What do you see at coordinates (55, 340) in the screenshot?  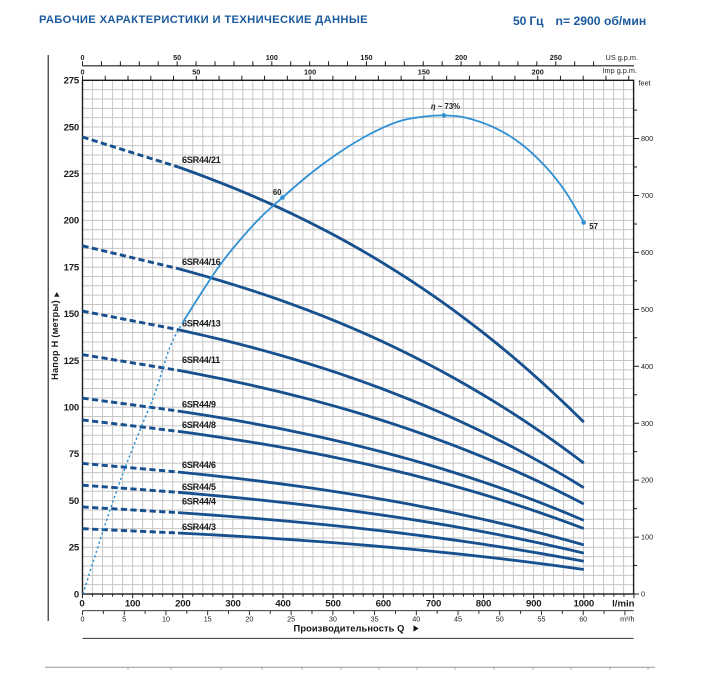 I see `svg-text: Напор H (метры)` at bounding box center [55, 340].